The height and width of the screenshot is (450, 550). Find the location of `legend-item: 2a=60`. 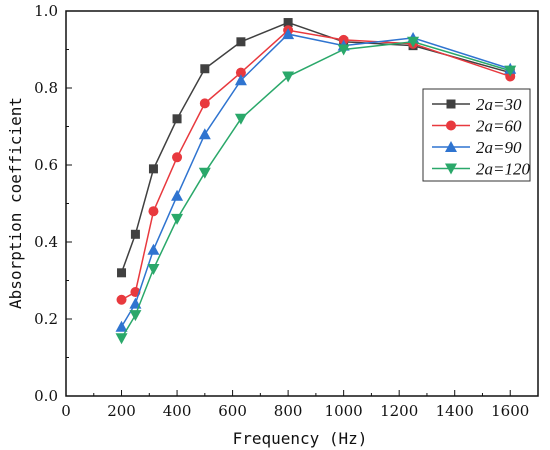

legend-item: 2a=60 is located at coordinates (477, 126).